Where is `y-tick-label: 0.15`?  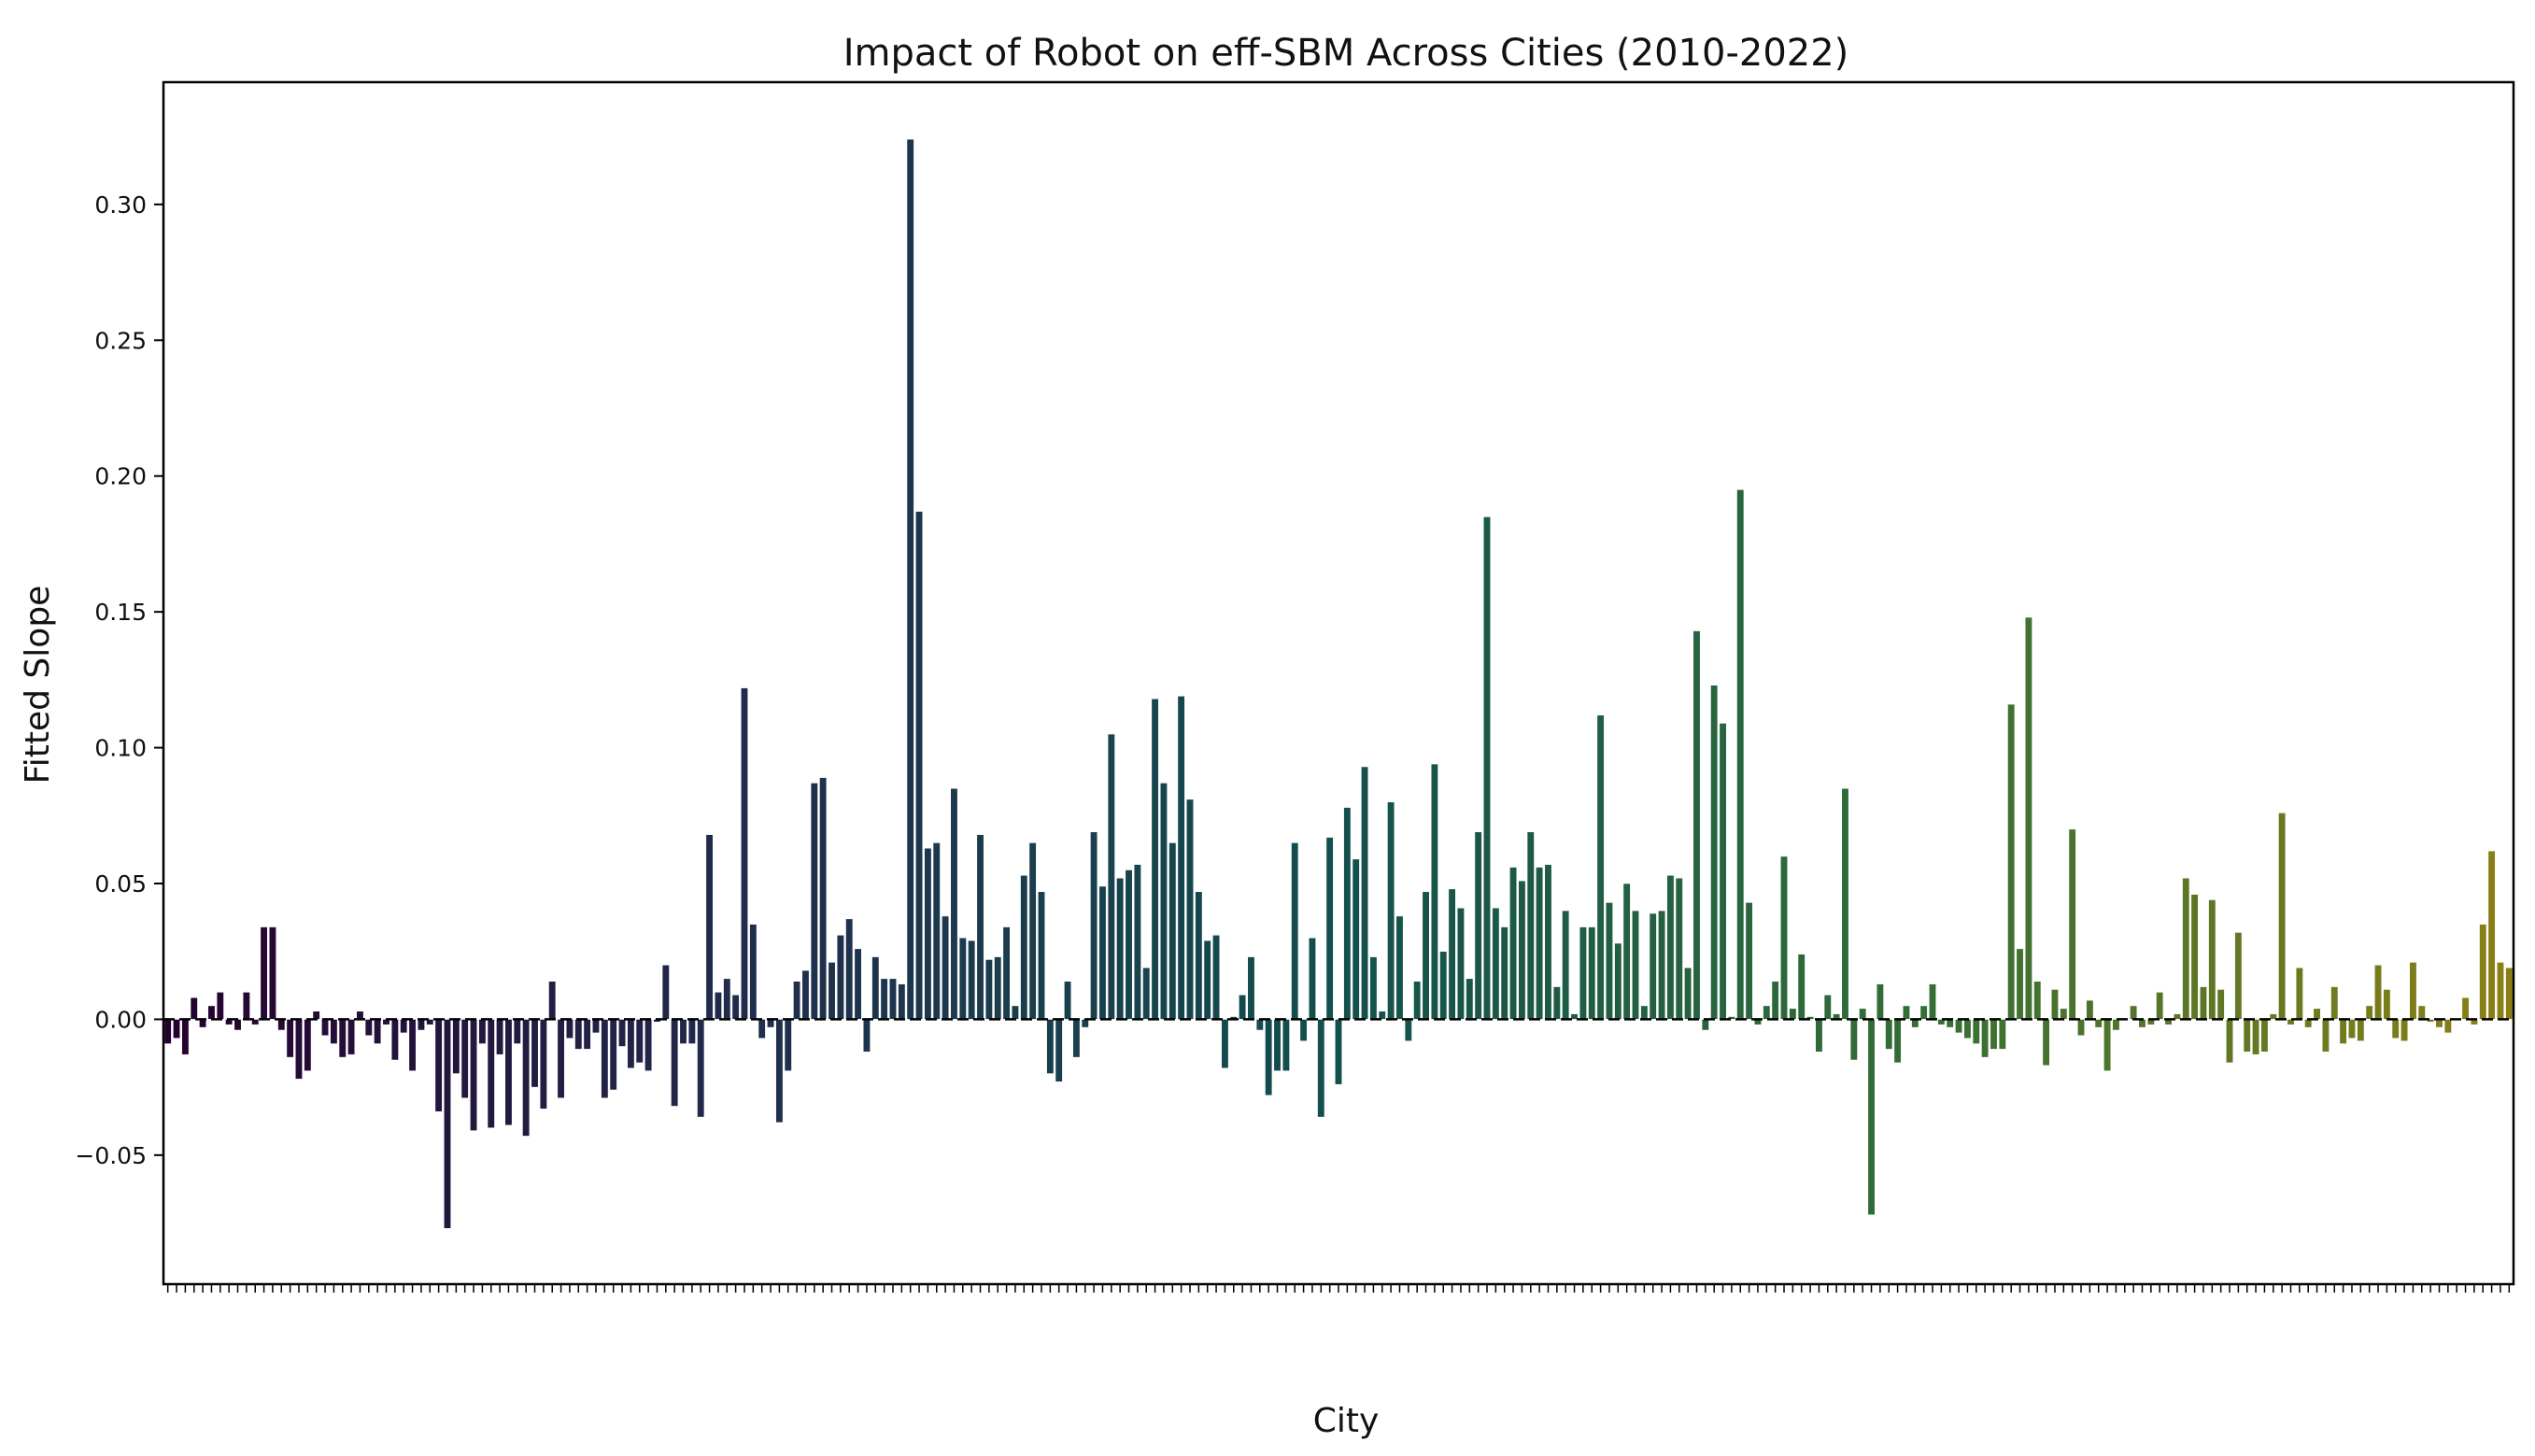
y-tick-label: 0.15 is located at coordinates (121, 612).